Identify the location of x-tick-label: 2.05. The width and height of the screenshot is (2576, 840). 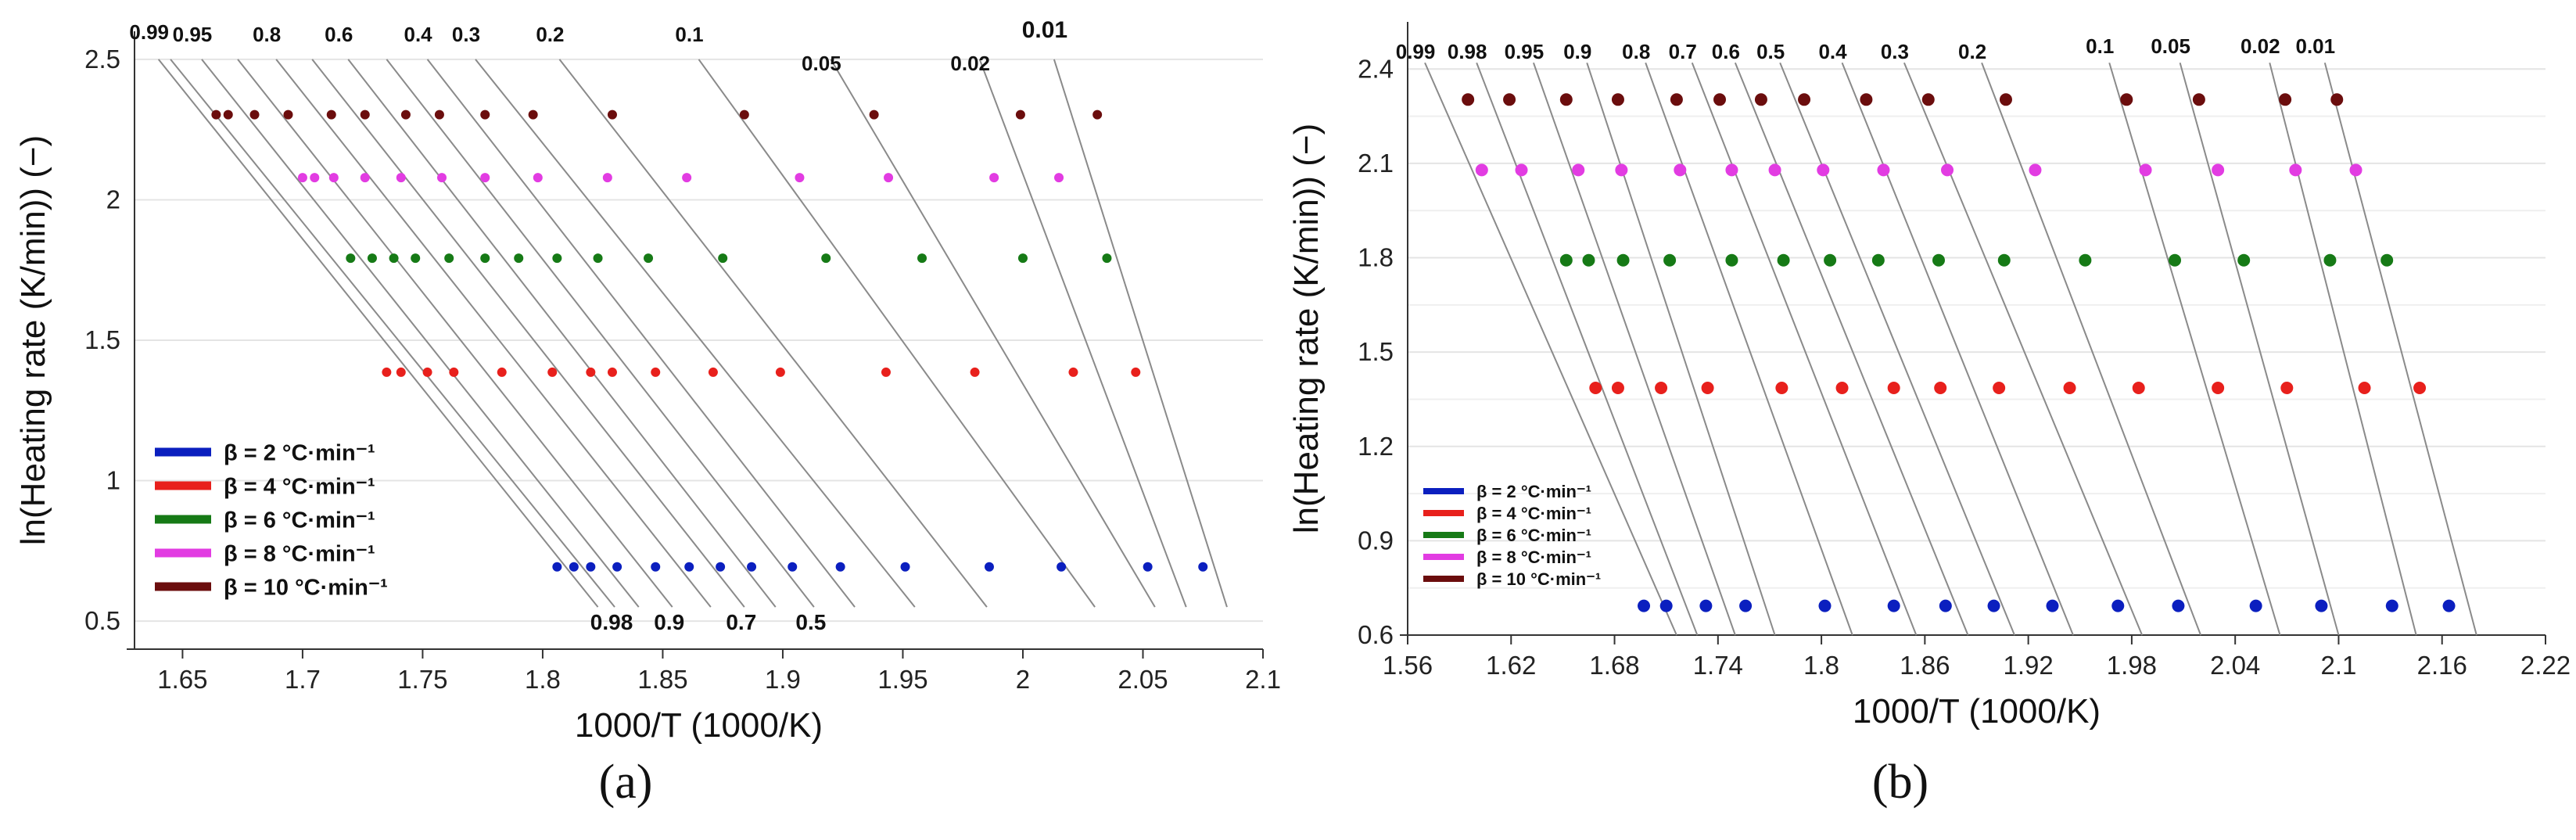
(1143, 679).